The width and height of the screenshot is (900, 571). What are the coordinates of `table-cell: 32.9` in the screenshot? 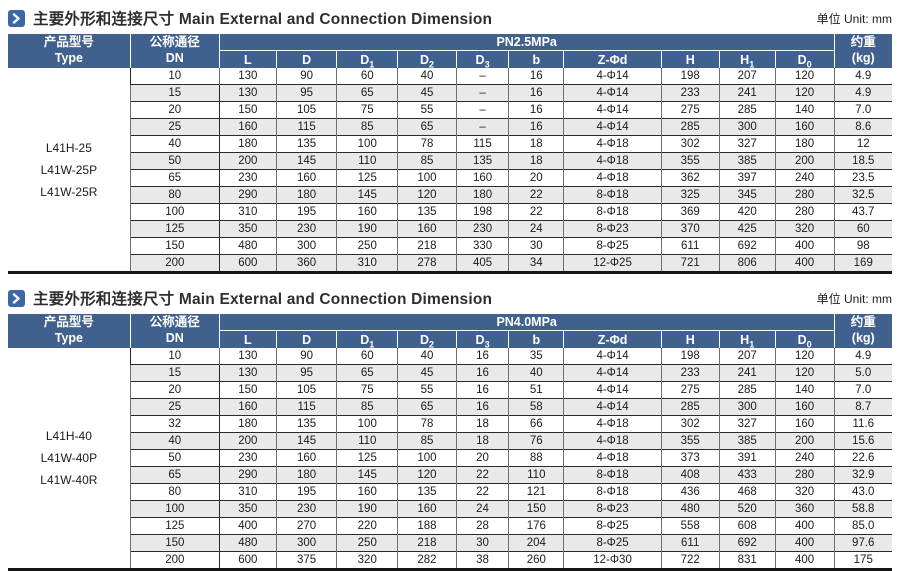 It's located at (862, 475).